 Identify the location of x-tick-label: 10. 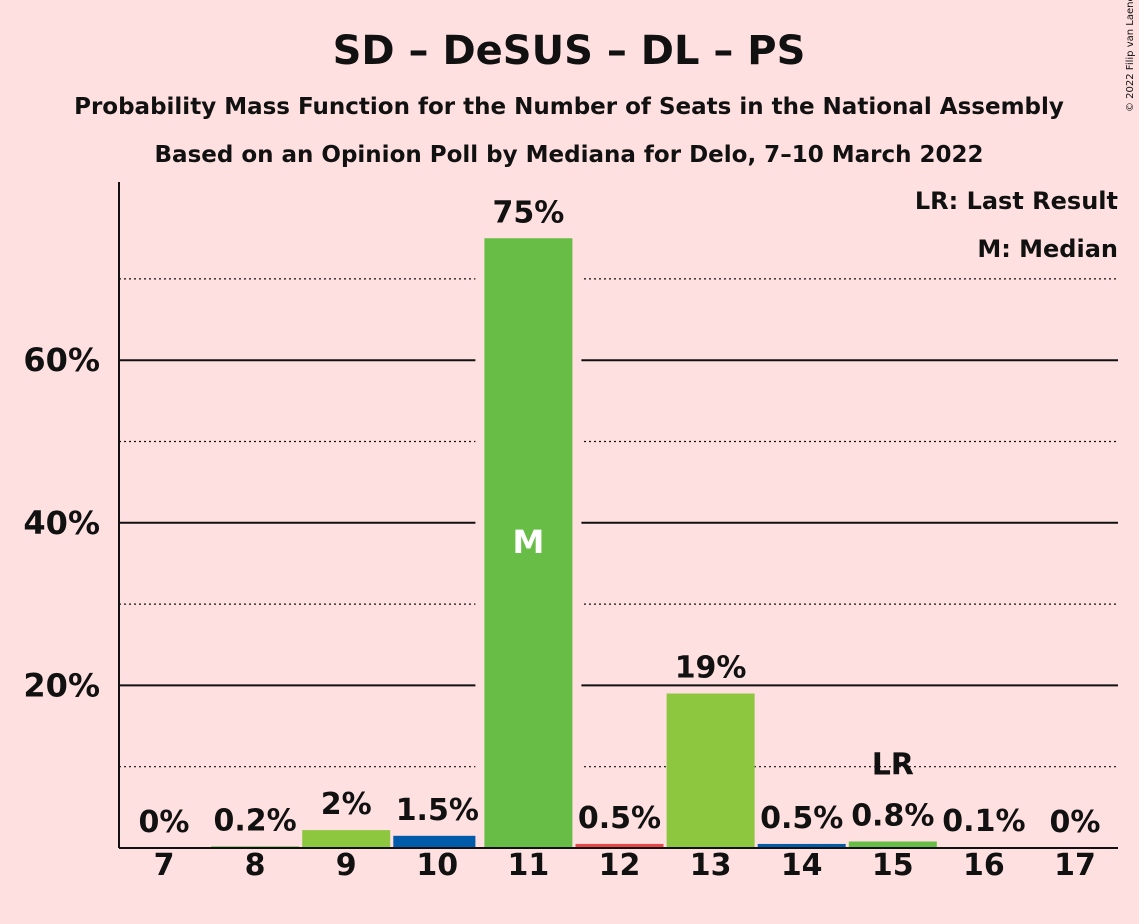
(437, 865).